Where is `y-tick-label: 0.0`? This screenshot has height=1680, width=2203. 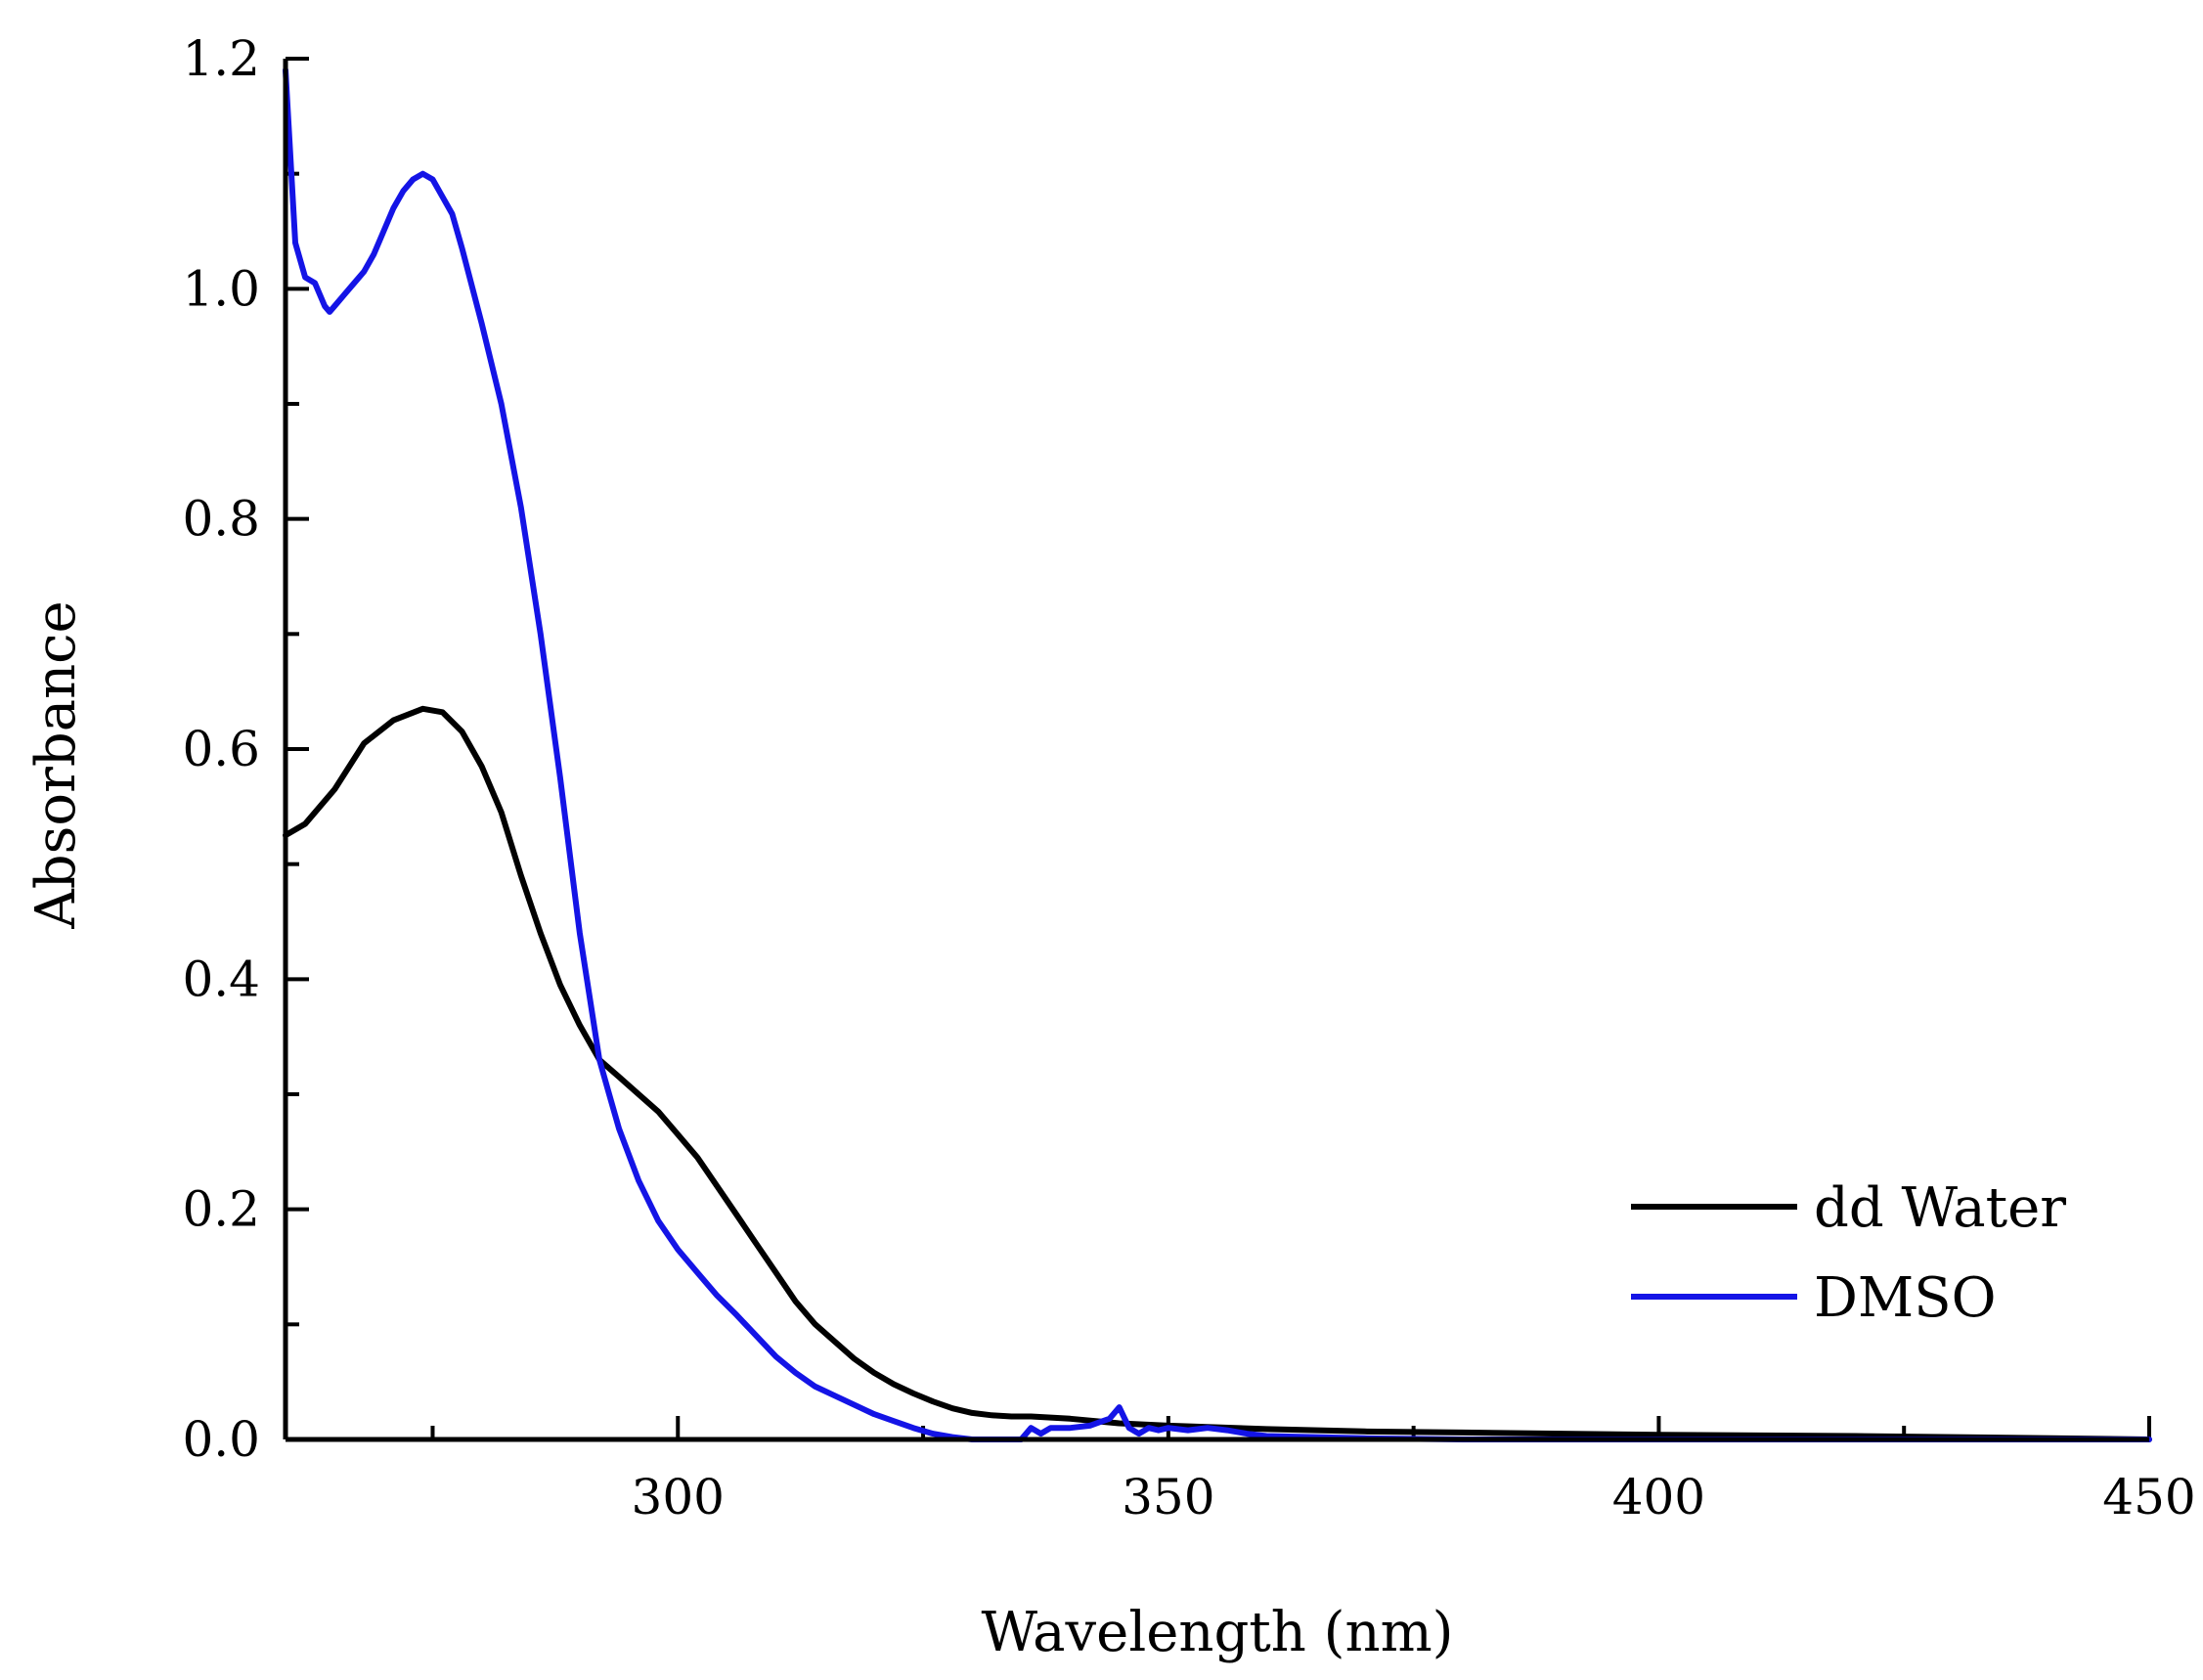
y-tick-label: 0.0 is located at coordinates (221, 1439).